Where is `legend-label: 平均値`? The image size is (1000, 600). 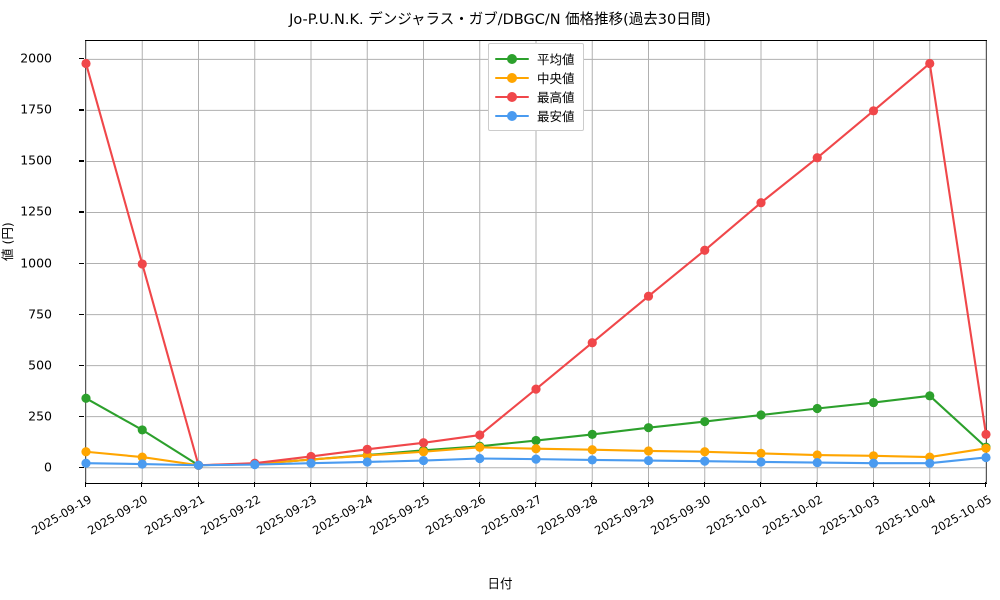 legend-label: 平均値 is located at coordinates (556, 59).